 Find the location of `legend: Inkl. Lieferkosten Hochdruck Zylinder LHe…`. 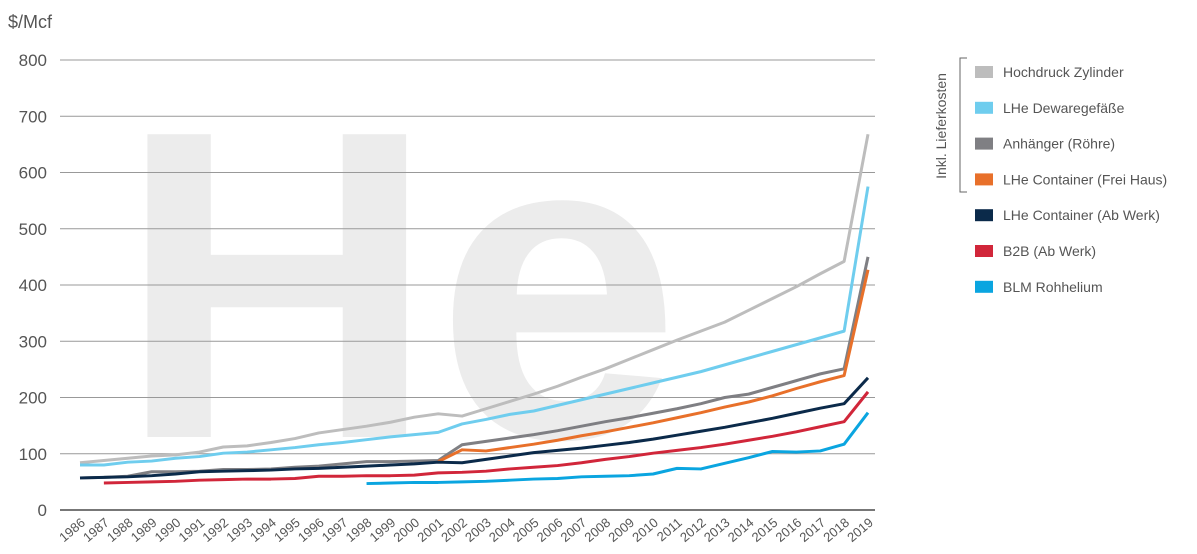

legend: Inkl. Lieferkosten Hochdruck Zylinder LHe… is located at coordinates (1050, 176).